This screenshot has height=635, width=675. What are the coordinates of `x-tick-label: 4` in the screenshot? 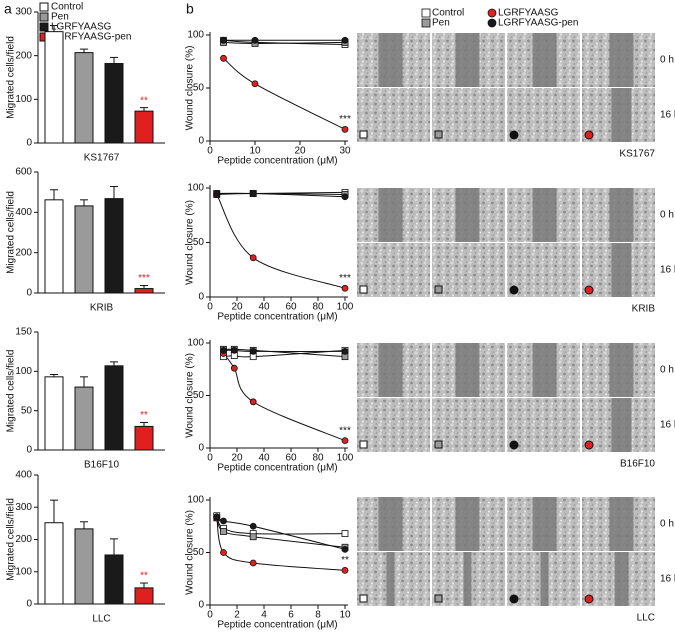 It's located at (264, 615).